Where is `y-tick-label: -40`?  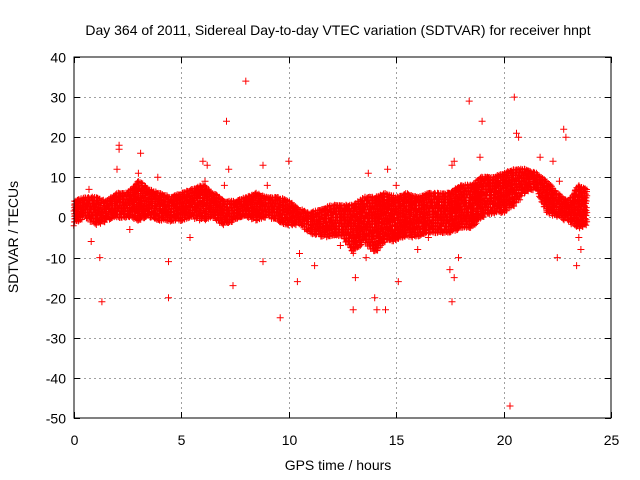
y-tick-label: -40 is located at coordinates (56, 379).